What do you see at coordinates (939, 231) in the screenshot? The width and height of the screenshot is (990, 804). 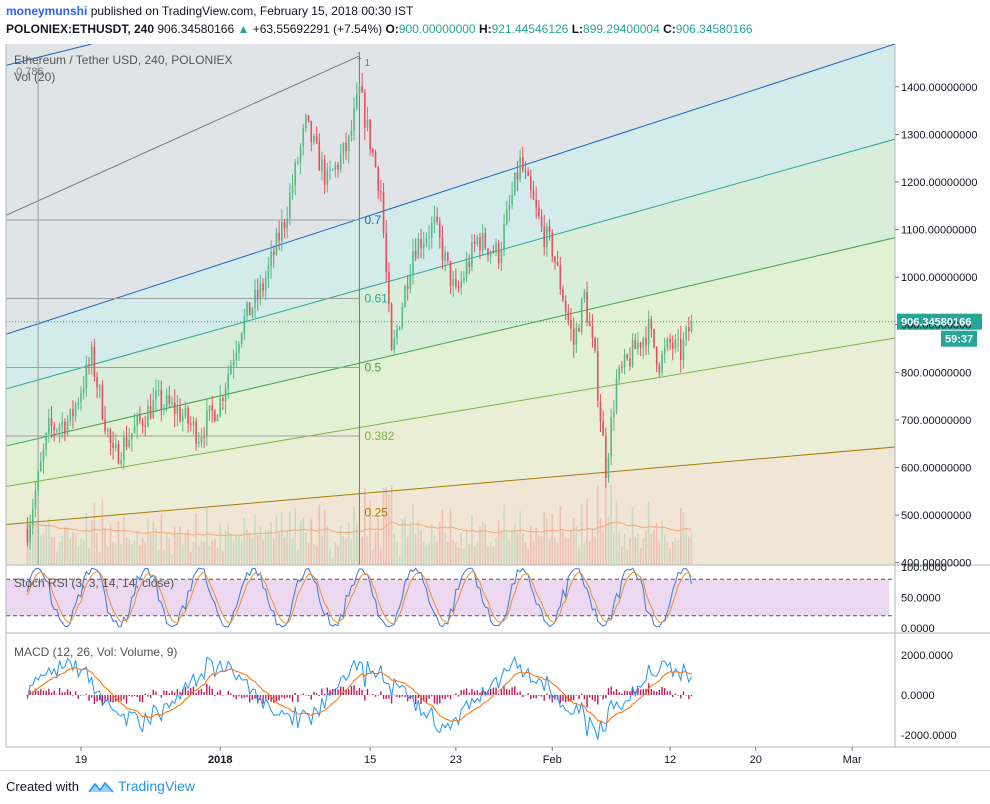 I see `y-tick-label: 1100.00000000` at bounding box center [939, 231].